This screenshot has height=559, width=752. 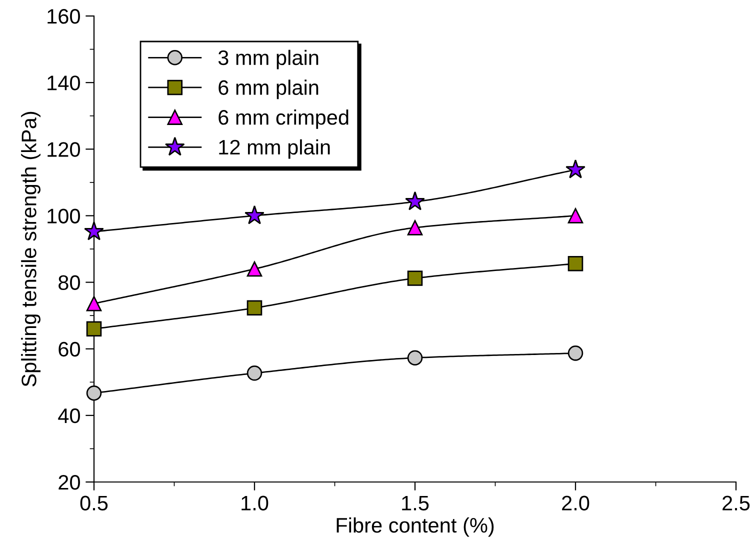 What do you see at coordinates (255, 503) in the screenshot?
I see `x-tick-label: 1.0` at bounding box center [255, 503].